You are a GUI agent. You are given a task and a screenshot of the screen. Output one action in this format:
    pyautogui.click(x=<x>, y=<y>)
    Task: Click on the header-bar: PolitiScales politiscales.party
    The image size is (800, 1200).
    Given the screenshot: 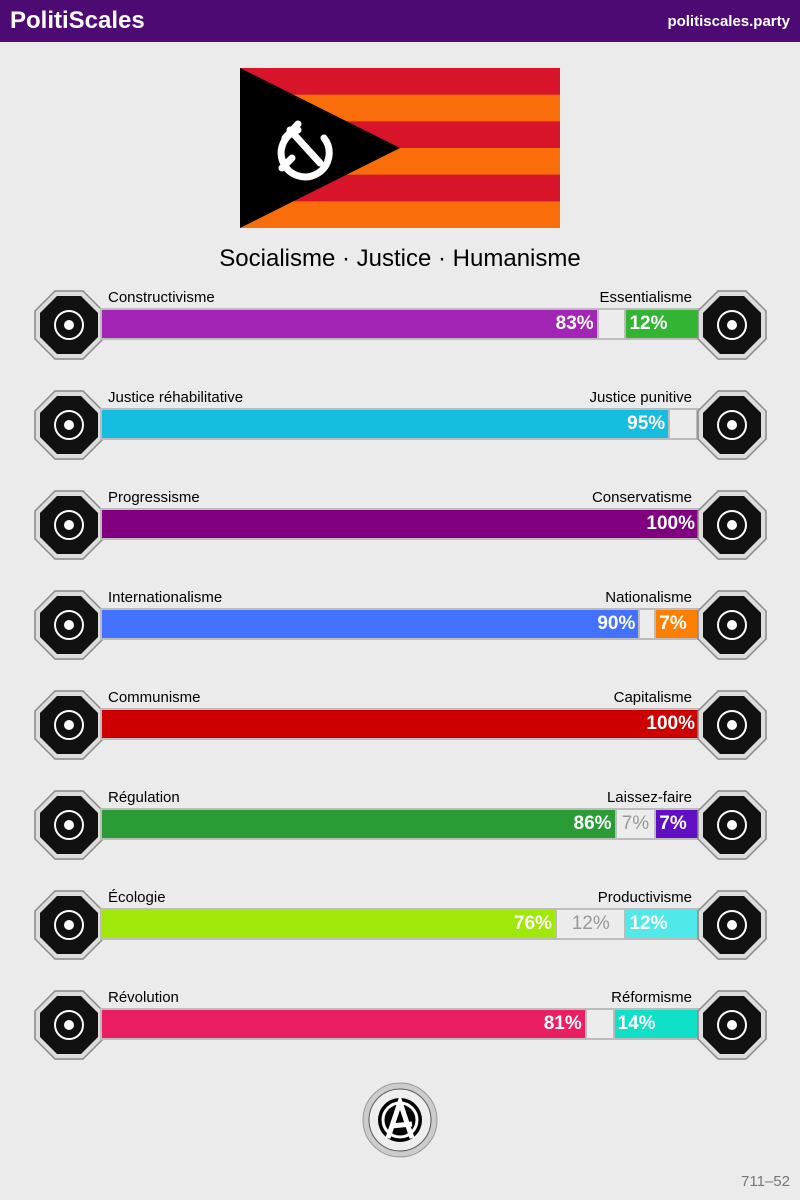 What is the action you would take?
    pyautogui.click(x=400, y=21)
    